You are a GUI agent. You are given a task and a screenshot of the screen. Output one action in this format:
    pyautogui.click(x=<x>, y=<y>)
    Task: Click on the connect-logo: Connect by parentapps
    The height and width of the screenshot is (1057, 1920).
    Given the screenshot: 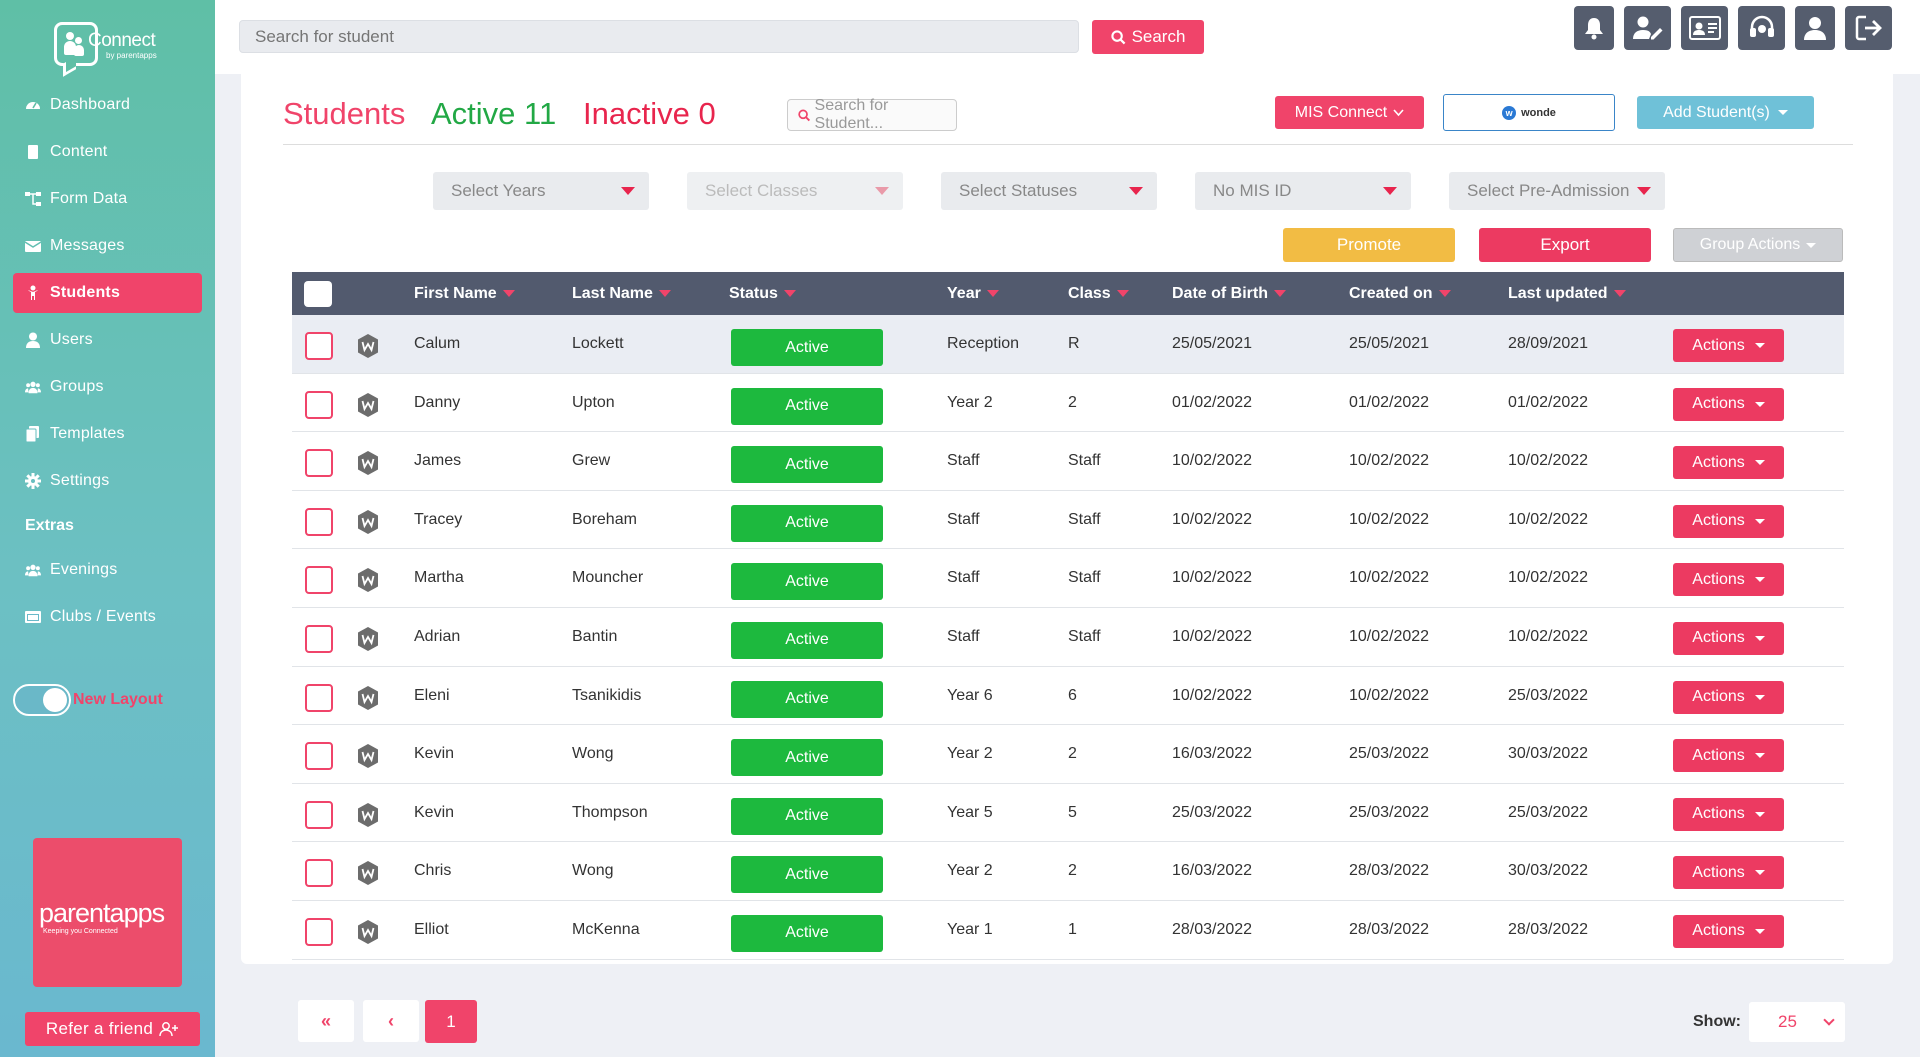 What is the action you would take?
    pyautogui.click(x=107, y=46)
    